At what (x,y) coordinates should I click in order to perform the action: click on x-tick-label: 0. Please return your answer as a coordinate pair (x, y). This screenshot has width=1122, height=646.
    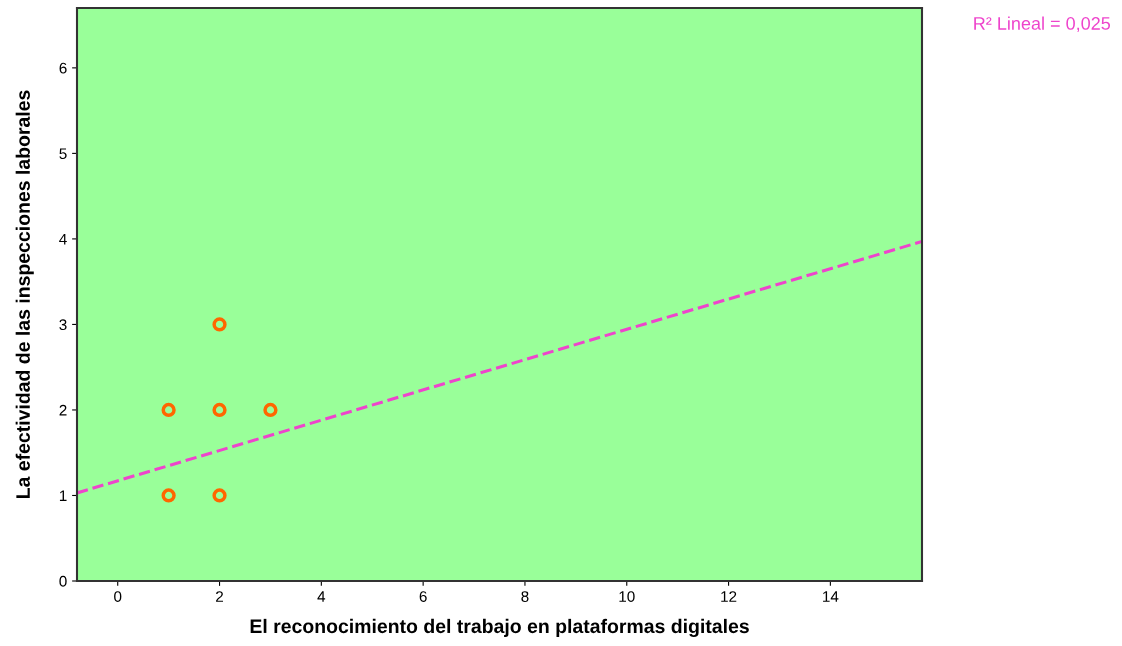
    Looking at the image, I should click on (118, 596).